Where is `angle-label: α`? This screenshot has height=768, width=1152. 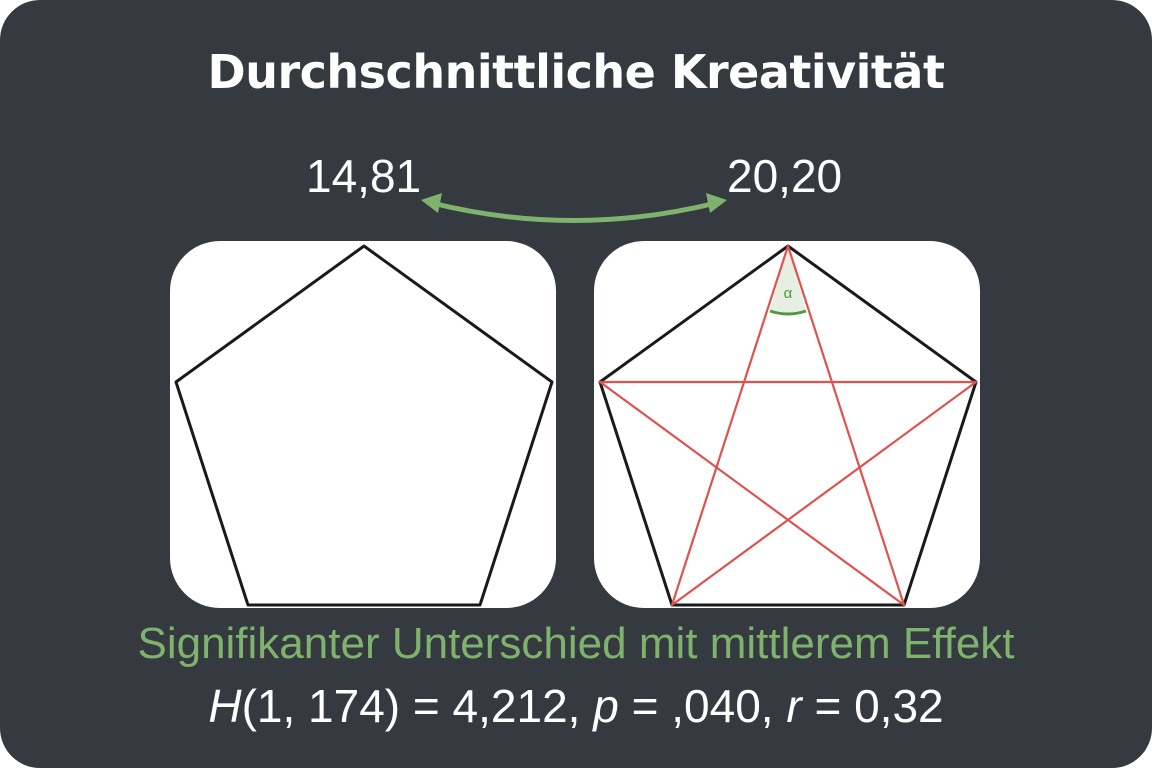
angle-label: α is located at coordinates (788, 293).